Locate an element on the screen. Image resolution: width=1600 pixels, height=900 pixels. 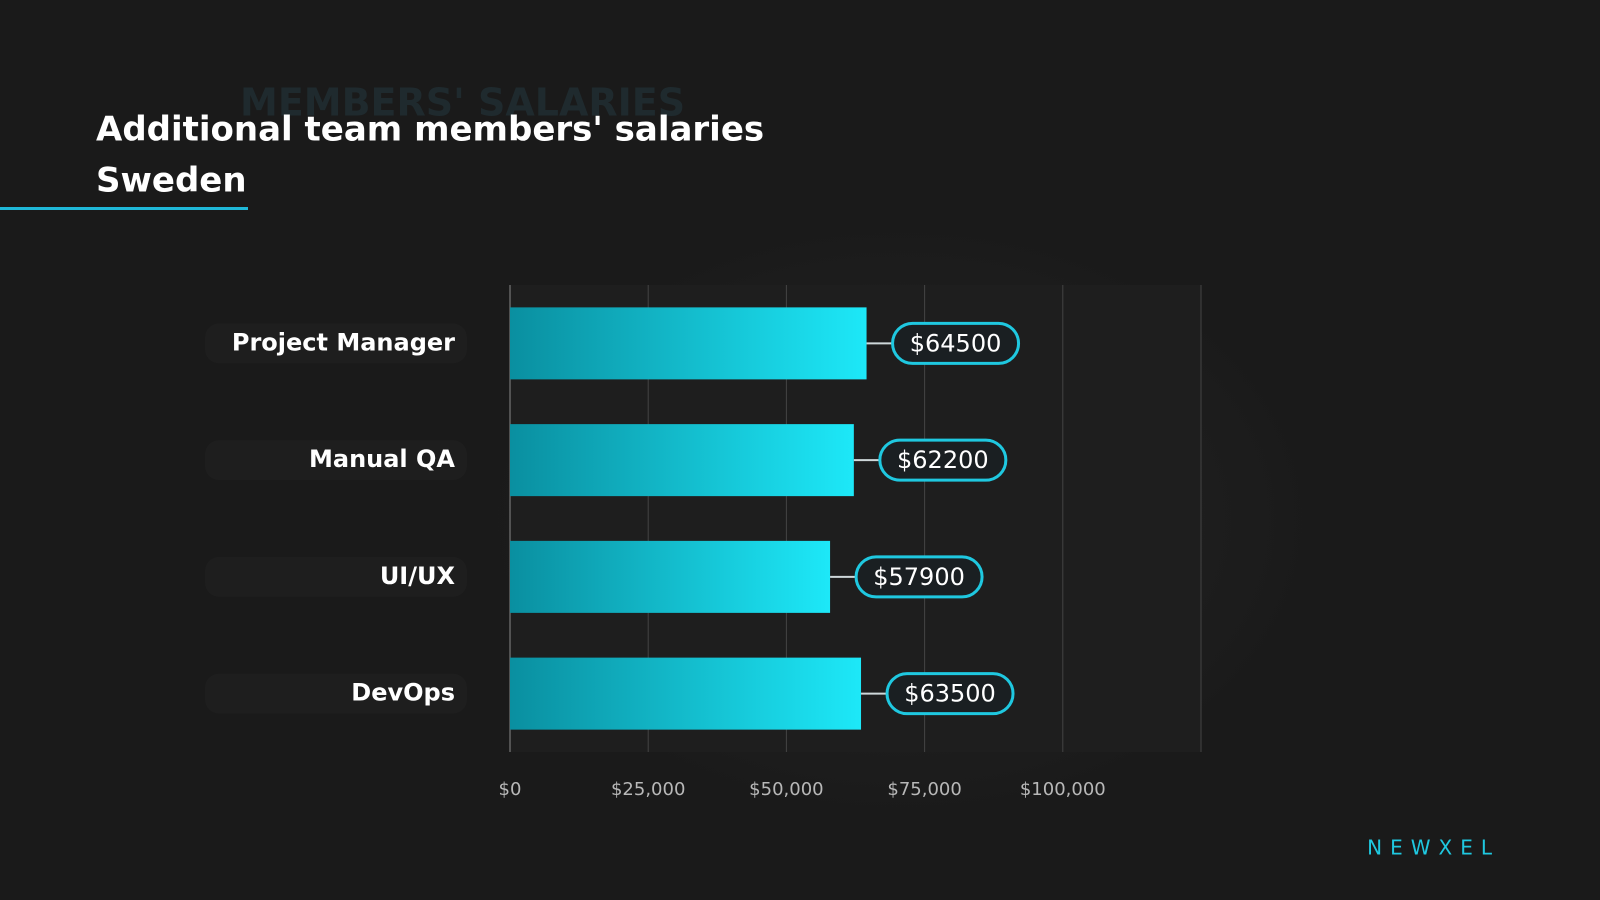
x-tick-label: $0 is located at coordinates (510, 789).